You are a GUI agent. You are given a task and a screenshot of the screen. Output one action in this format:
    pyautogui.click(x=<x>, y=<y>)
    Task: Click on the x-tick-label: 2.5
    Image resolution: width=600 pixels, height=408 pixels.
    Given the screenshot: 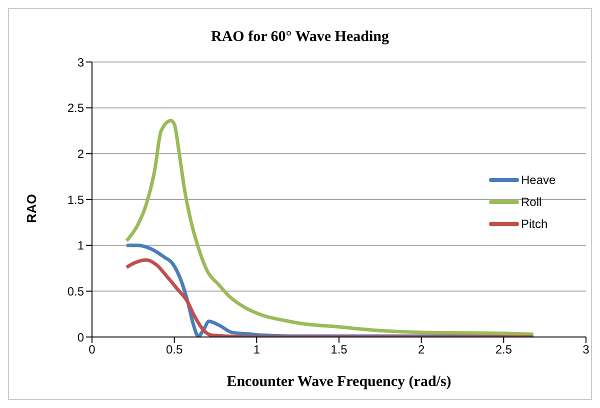 What is the action you would take?
    pyautogui.click(x=503, y=349)
    